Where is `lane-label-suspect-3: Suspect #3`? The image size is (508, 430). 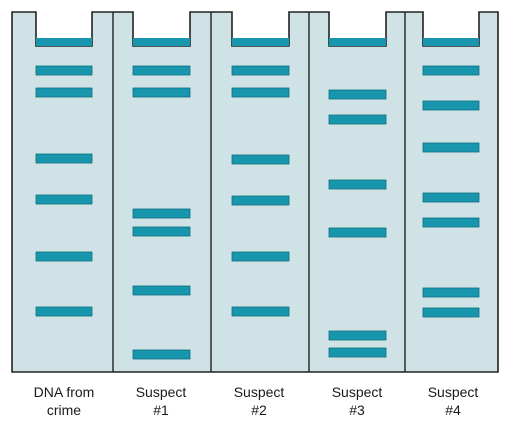
lane-label-suspect-3: Suspect #3 is located at coordinates (357, 401).